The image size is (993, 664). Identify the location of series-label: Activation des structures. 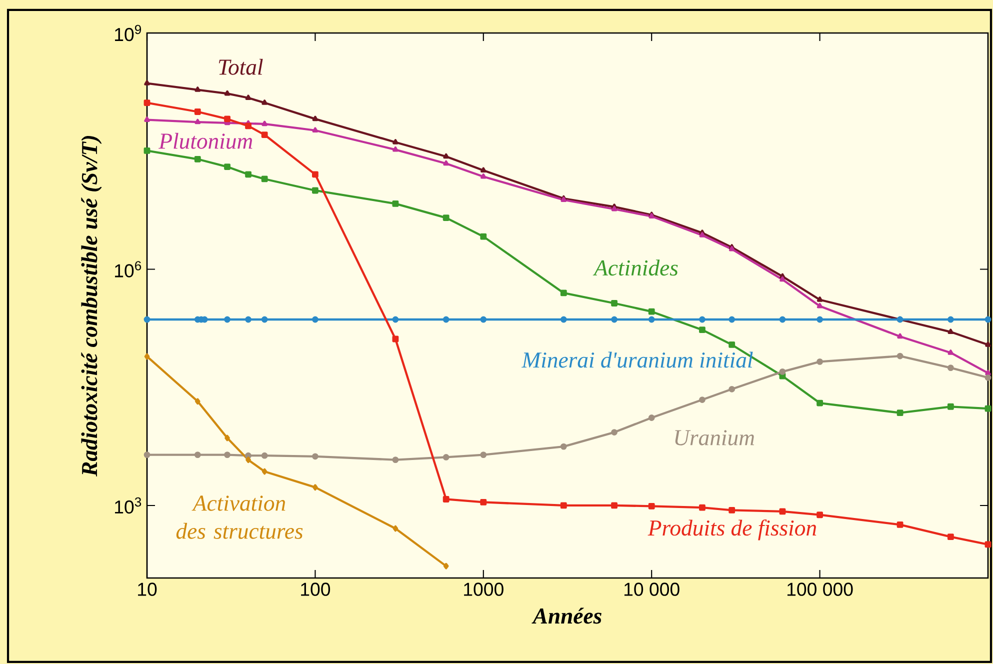
(239, 517).